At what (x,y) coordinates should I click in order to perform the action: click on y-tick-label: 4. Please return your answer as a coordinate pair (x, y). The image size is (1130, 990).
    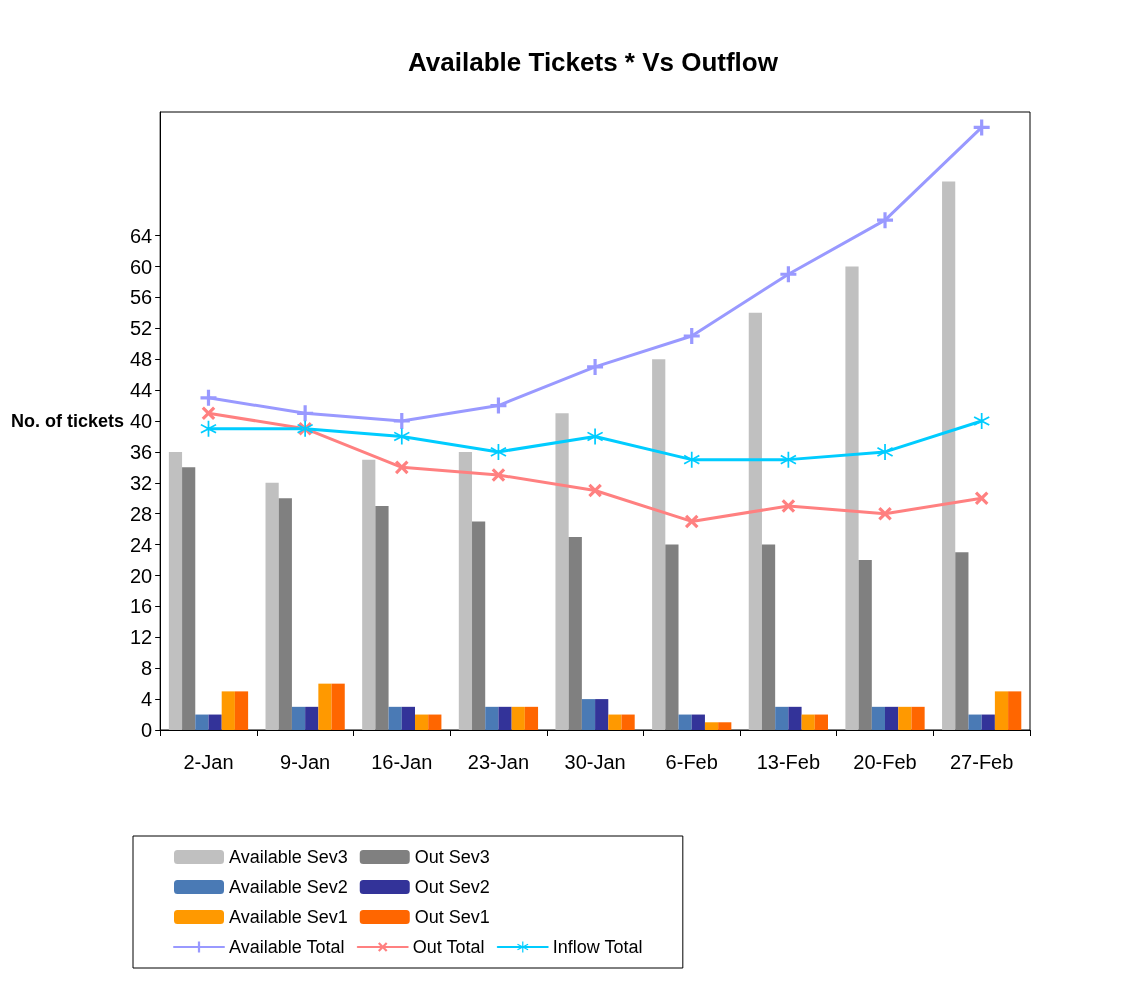
    Looking at the image, I should click on (147, 699).